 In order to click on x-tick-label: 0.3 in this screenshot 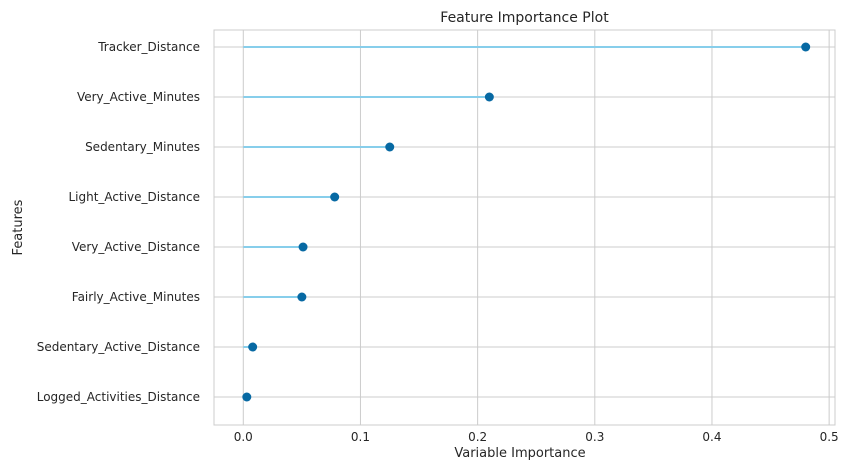, I will do `click(594, 437)`.